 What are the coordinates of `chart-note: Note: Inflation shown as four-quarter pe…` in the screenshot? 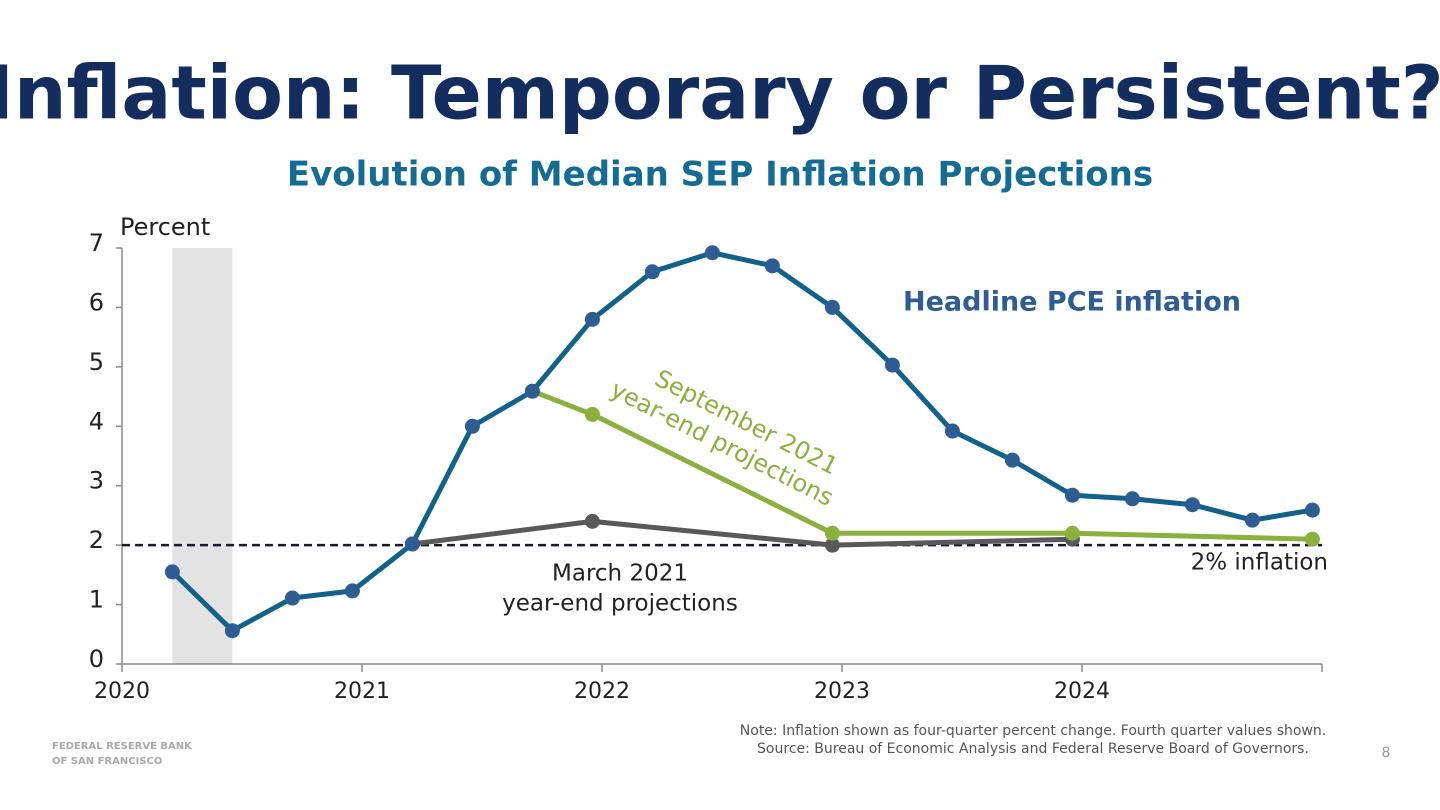 It's located at (1033, 731).